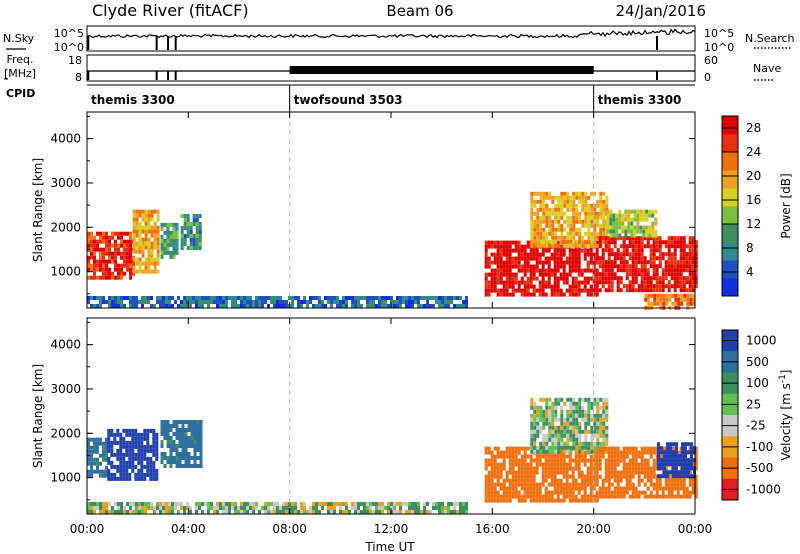 The height and width of the screenshot is (554, 800). I want to click on velocity-colorbar-label-3: 25, so click(753, 404).